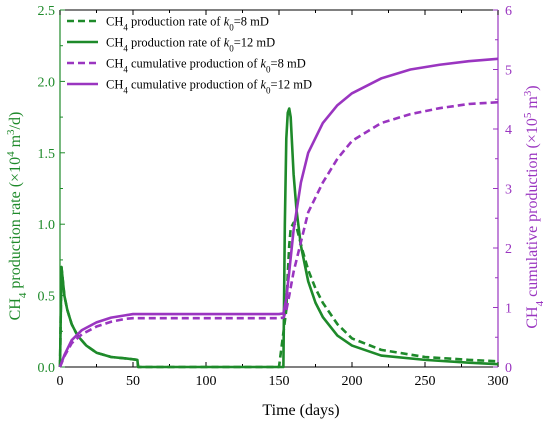  What do you see at coordinates (300, 410) in the screenshot?
I see `x-axis-title: Time (days)` at bounding box center [300, 410].